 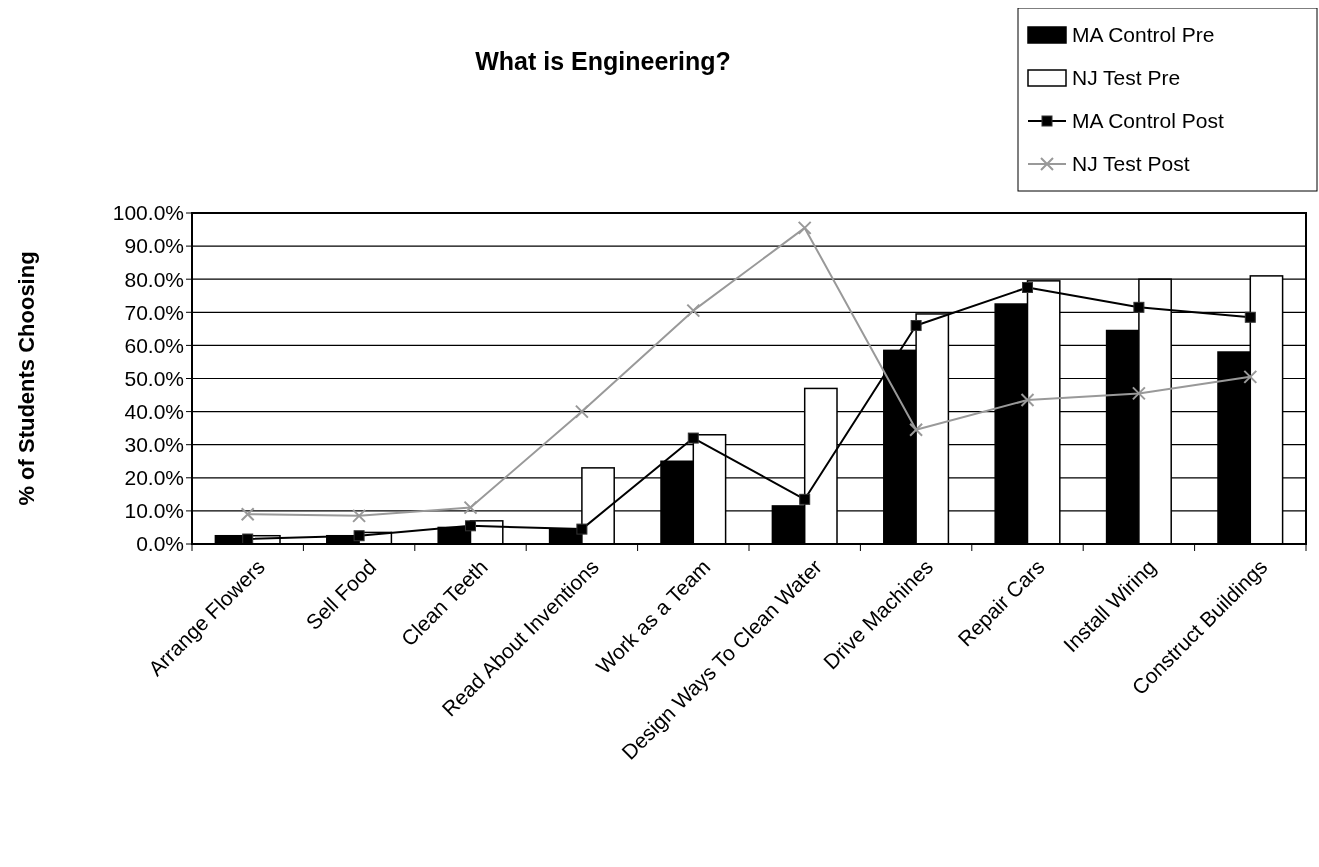 What do you see at coordinates (154, 246) in the screenshot?
I see `y-tick-label: 90.0%` at bounding box center [154, 246].